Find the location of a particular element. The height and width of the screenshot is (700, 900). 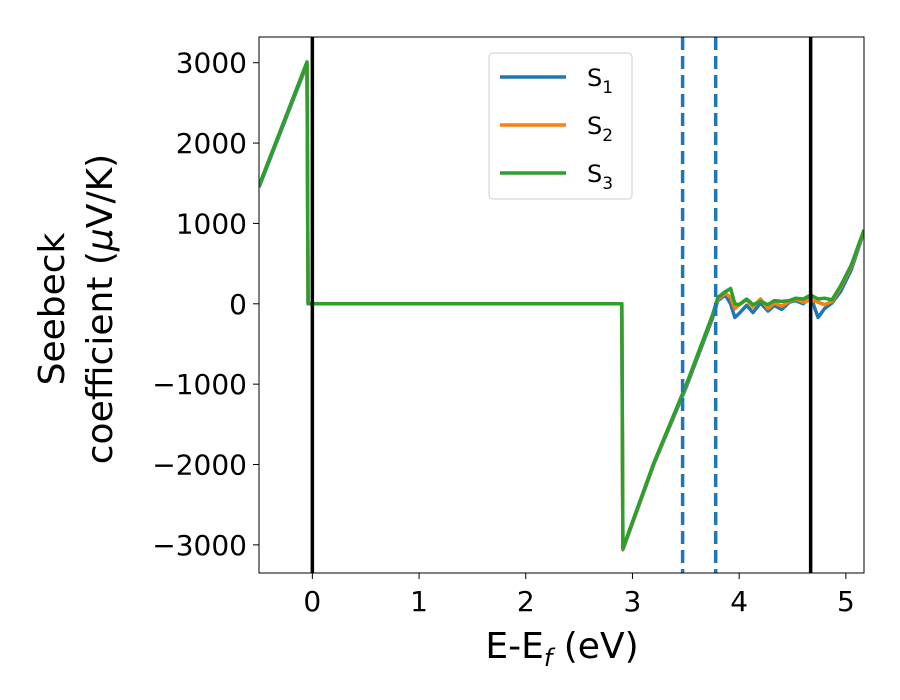

x-tick-label: 3 is located at coordinates (633, 601).